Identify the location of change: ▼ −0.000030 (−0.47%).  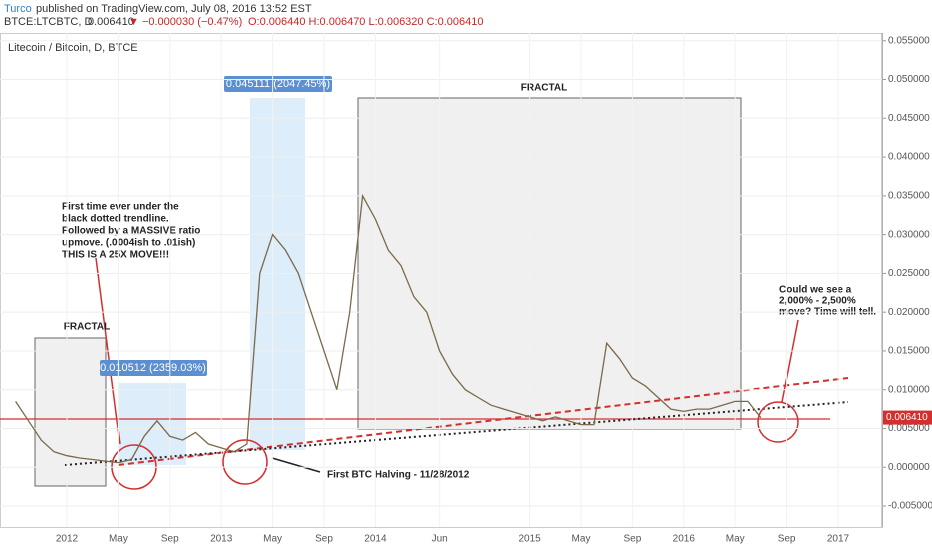
(185, 22).